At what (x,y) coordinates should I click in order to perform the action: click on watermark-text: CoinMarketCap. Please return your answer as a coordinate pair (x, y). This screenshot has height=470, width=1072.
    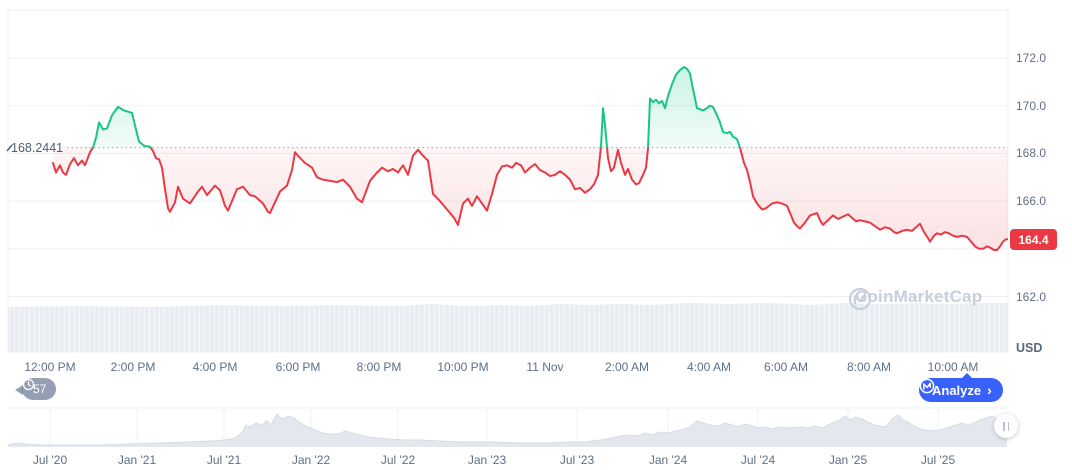
    Looking at the image, I should click on (919, 296).